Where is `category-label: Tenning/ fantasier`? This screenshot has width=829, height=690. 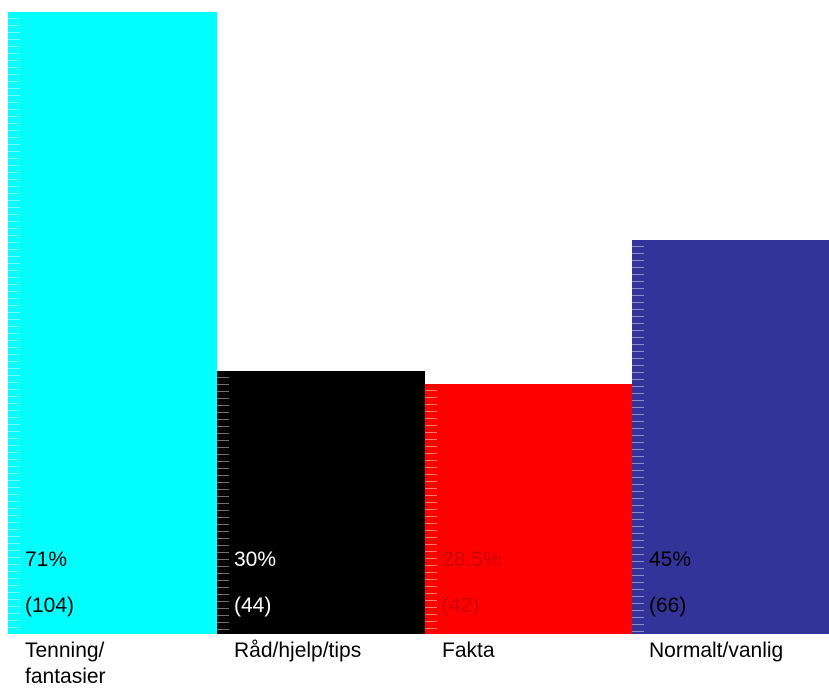 category-label: Tenning/ fantasier is located at coordinates (65, 663).